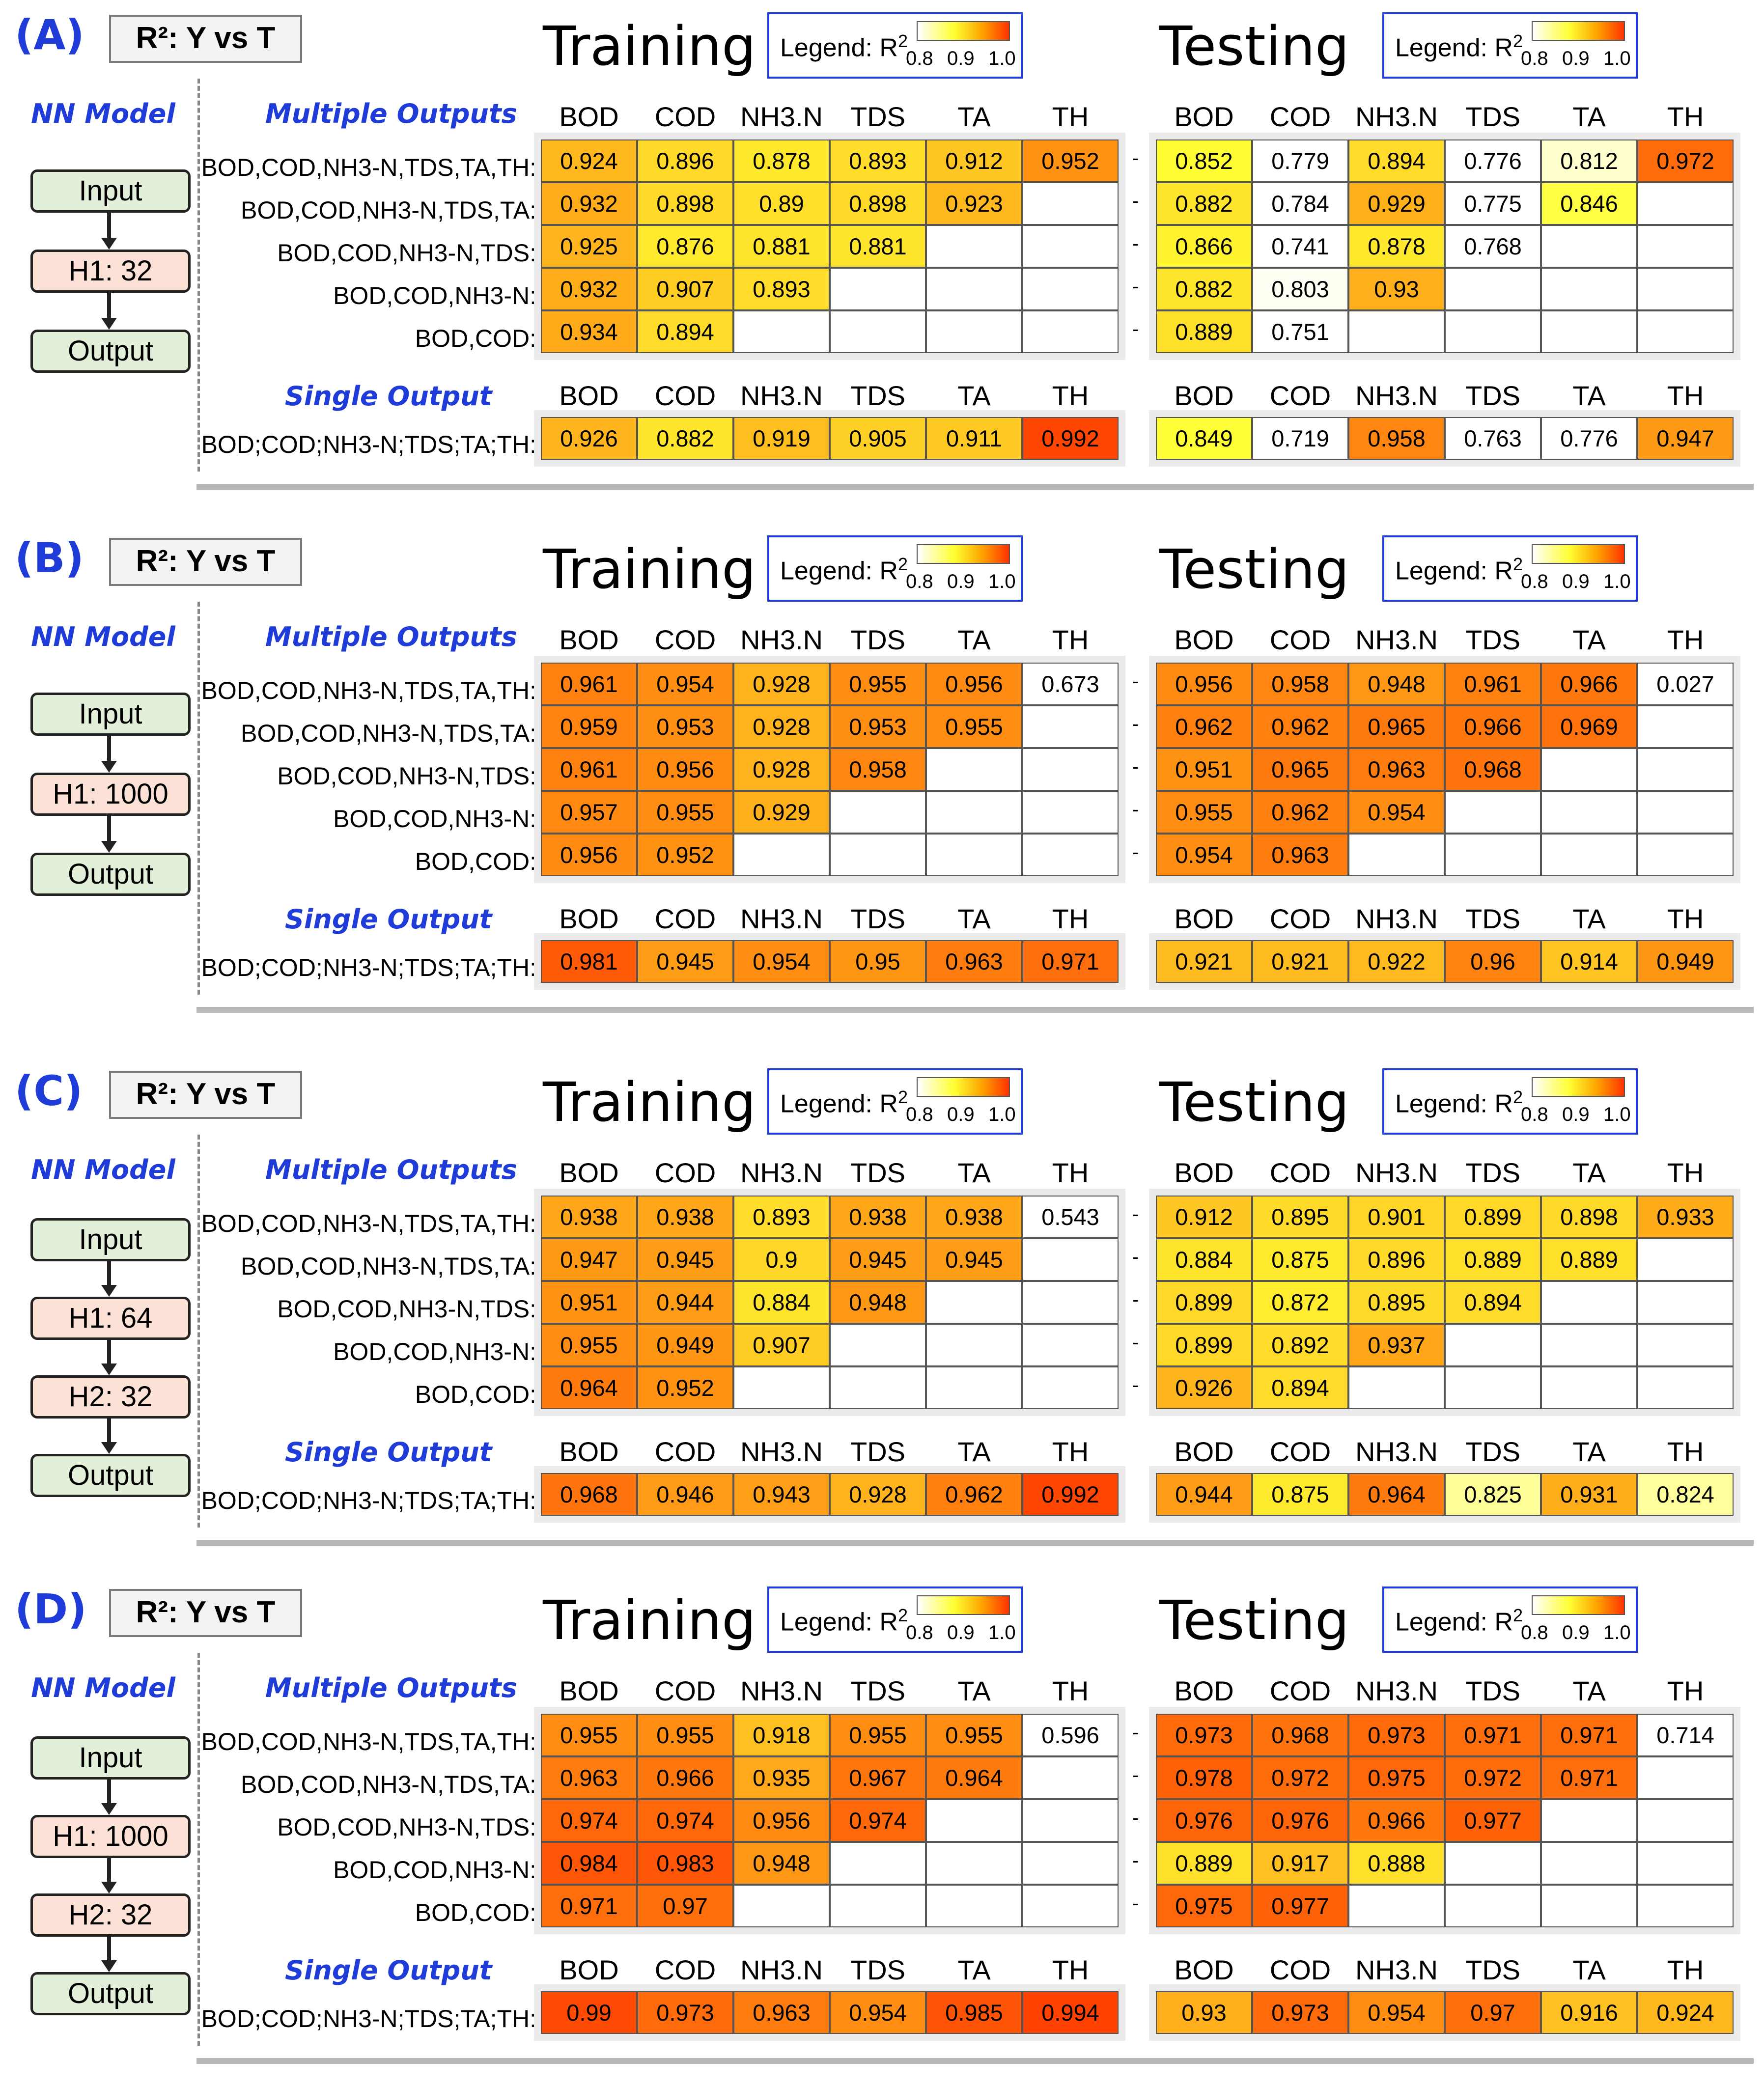 The width and height of the screenshot is (1764, 2087). Describe the element at coordinates (589, 1494) in the screenshot. I see `heatmap-cell-single: 0.968` at that location.